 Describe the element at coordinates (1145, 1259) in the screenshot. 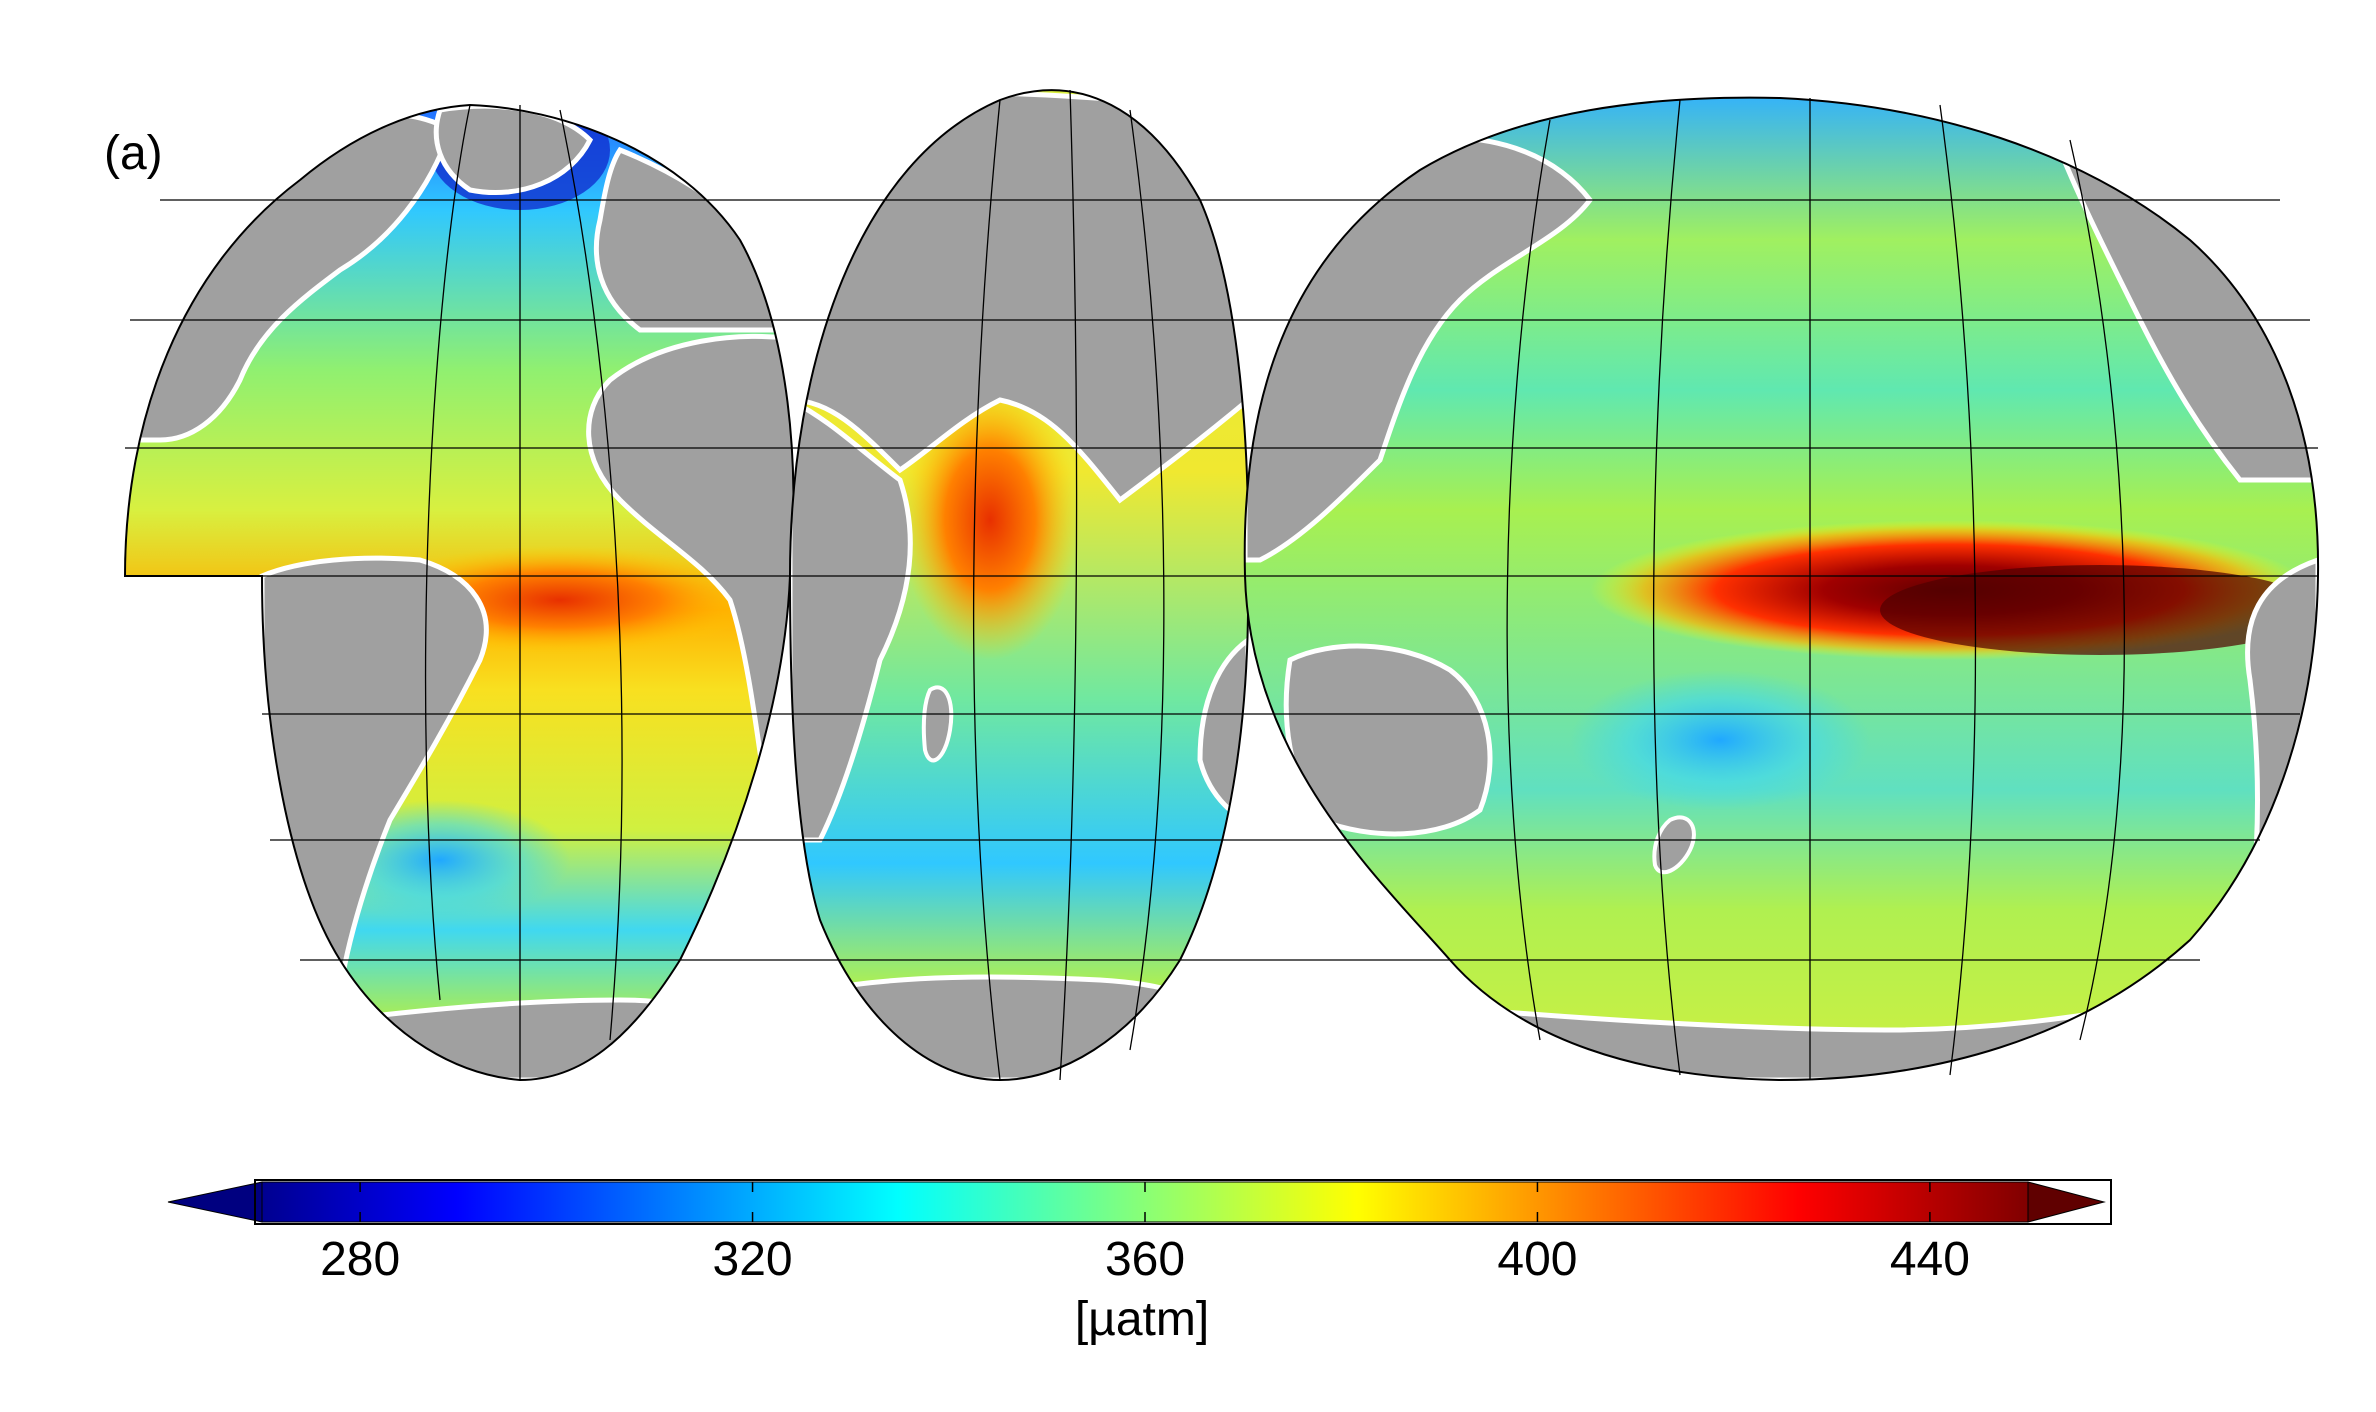

I see `colorbar-tick-label-360: 360` at that location.